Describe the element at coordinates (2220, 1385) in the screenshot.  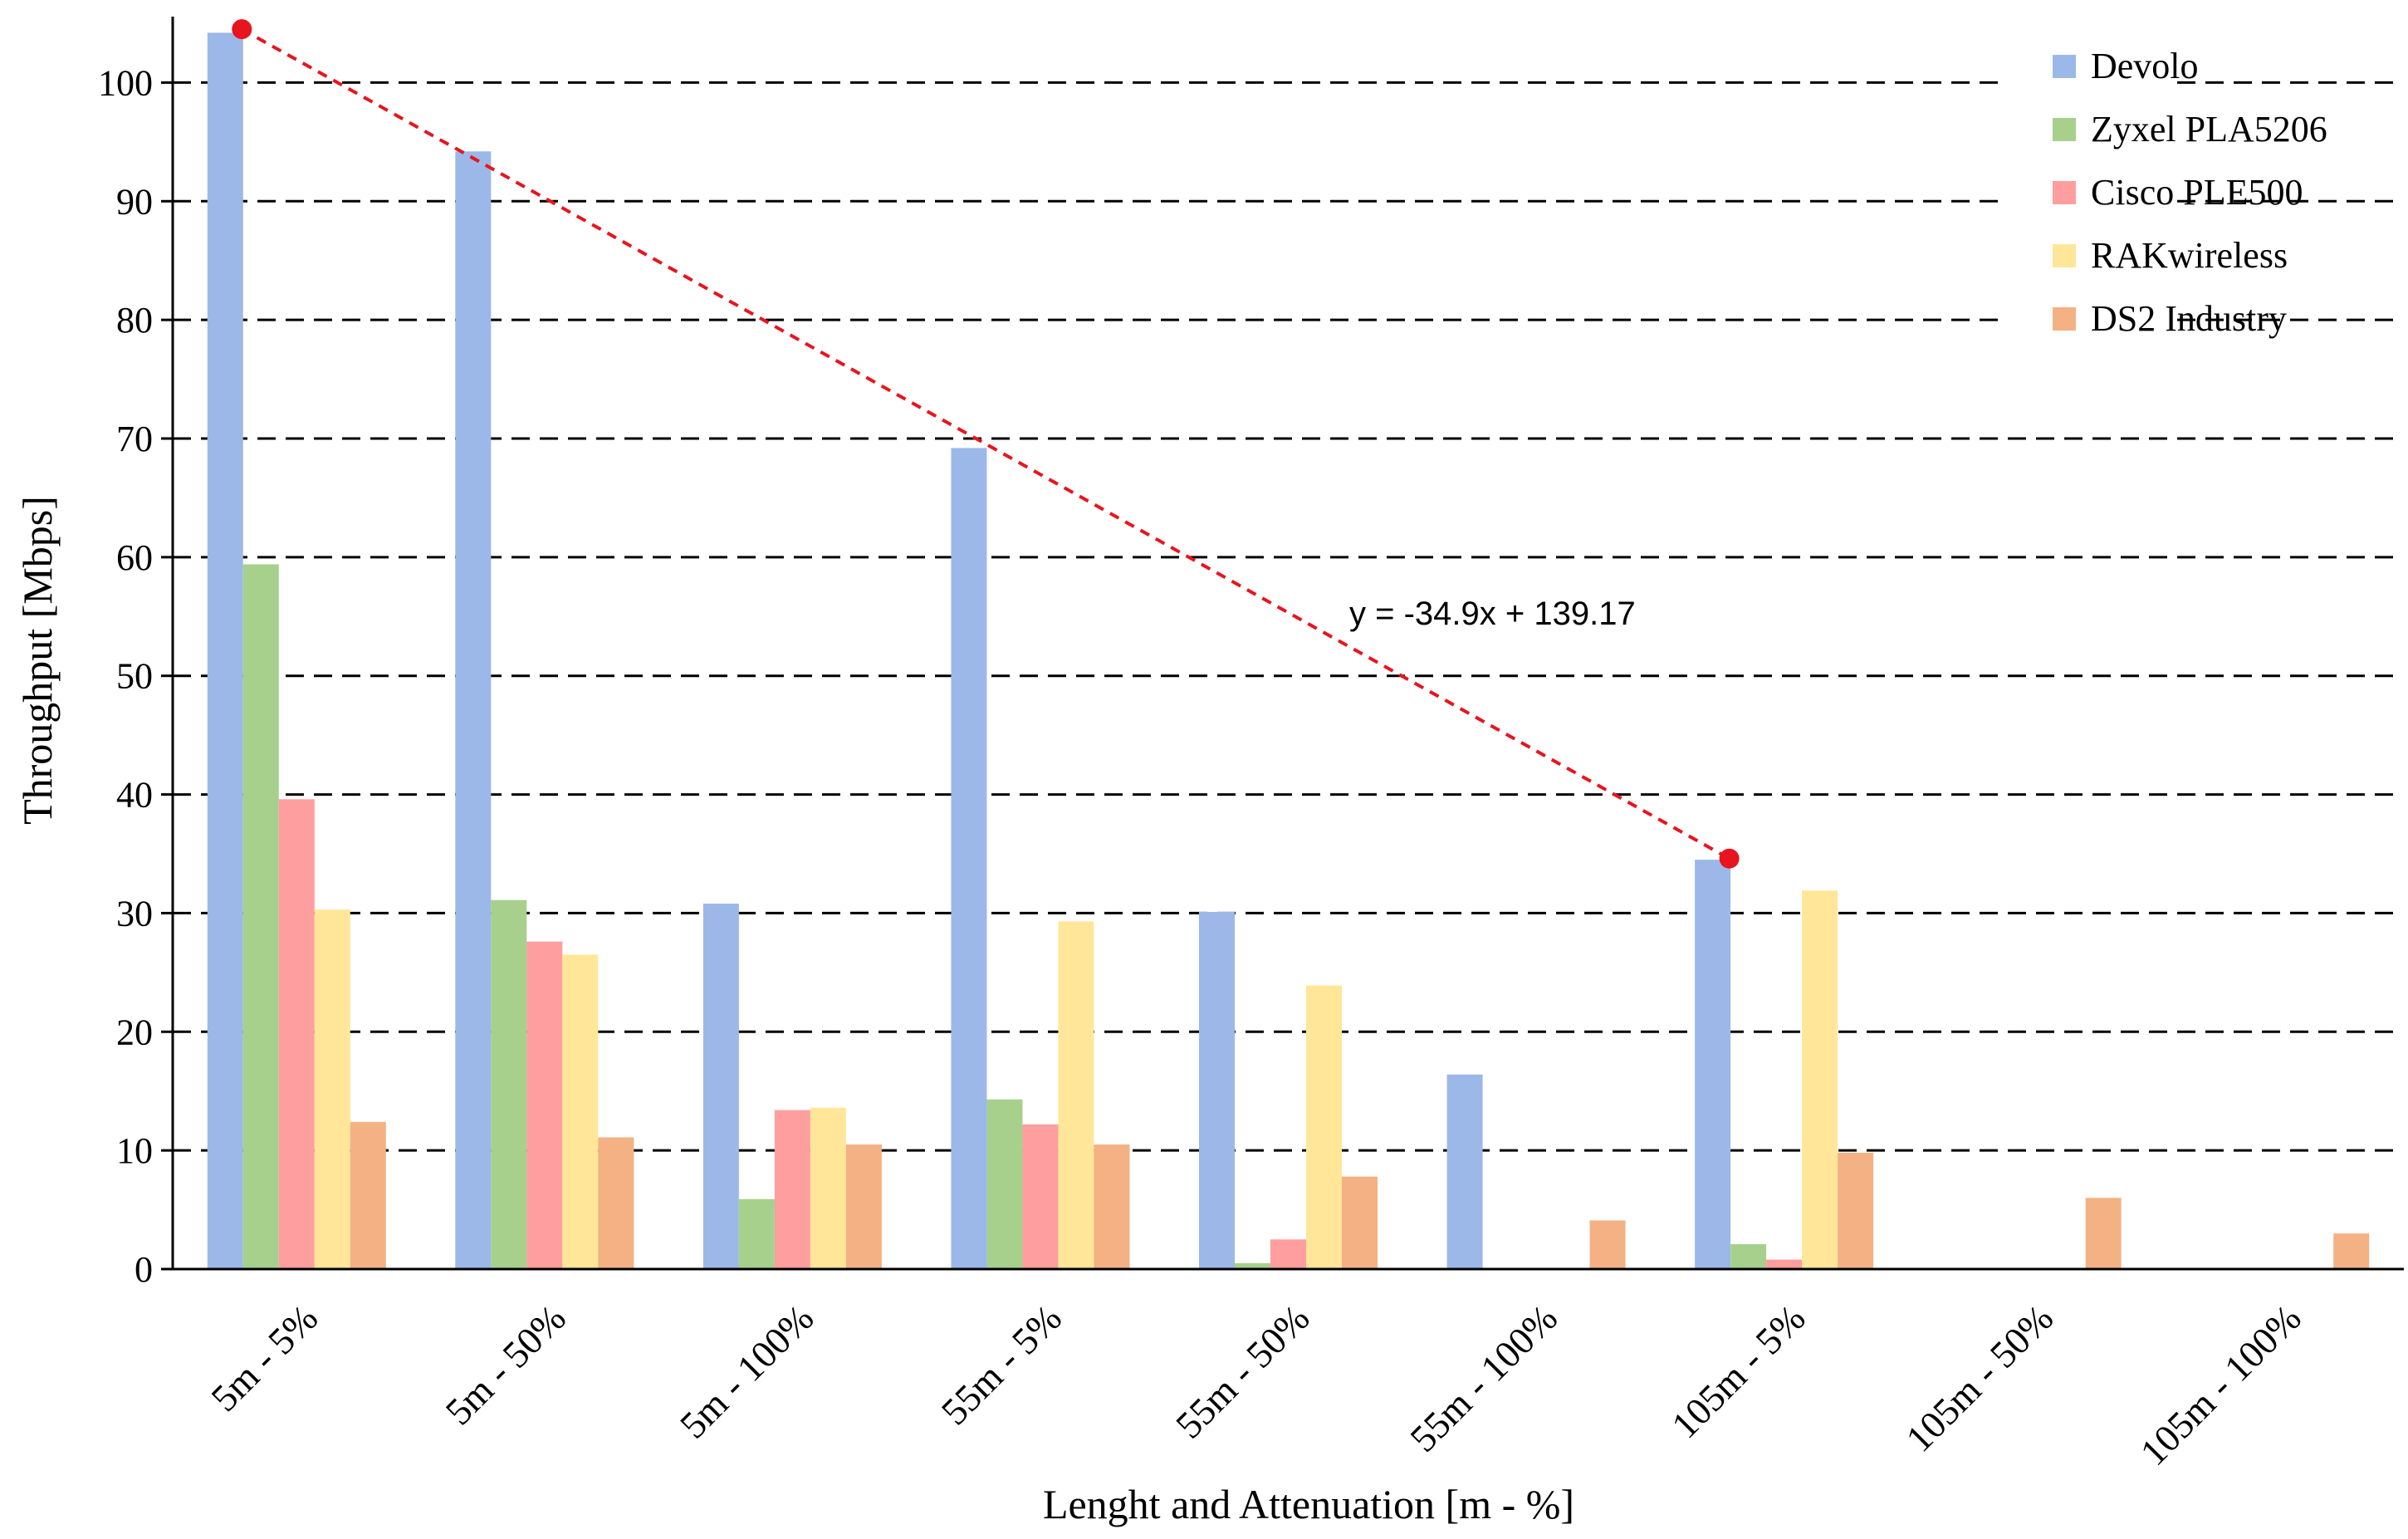
I see `x-tick-label: 105m - 100%` at that location.